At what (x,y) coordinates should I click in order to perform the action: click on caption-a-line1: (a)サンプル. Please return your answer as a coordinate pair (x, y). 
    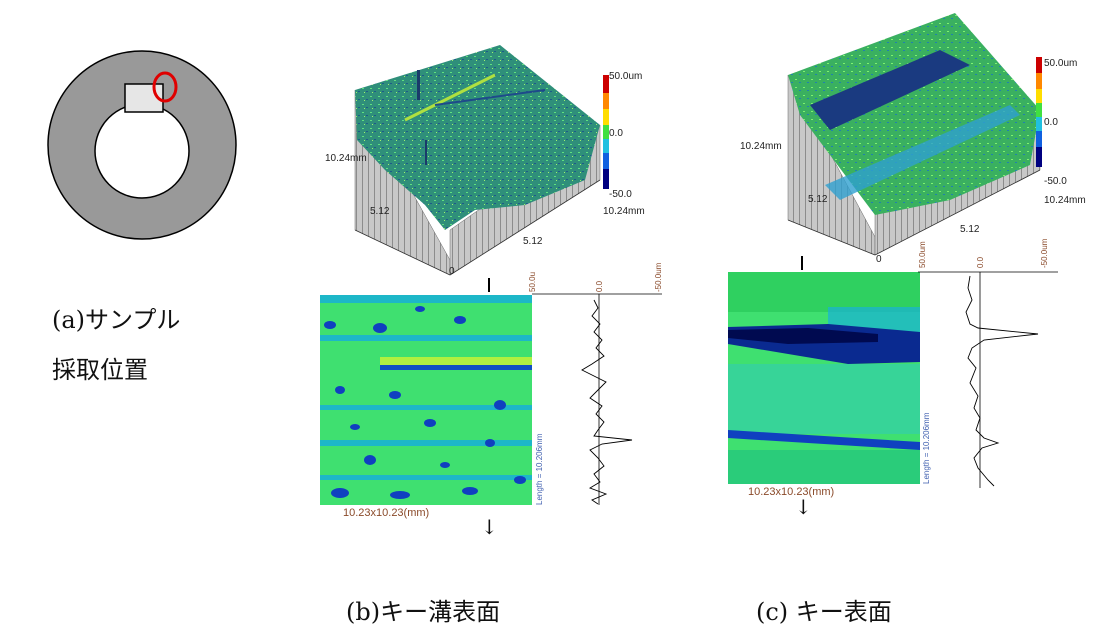
    Looking at the image, I should click on (116, 320).